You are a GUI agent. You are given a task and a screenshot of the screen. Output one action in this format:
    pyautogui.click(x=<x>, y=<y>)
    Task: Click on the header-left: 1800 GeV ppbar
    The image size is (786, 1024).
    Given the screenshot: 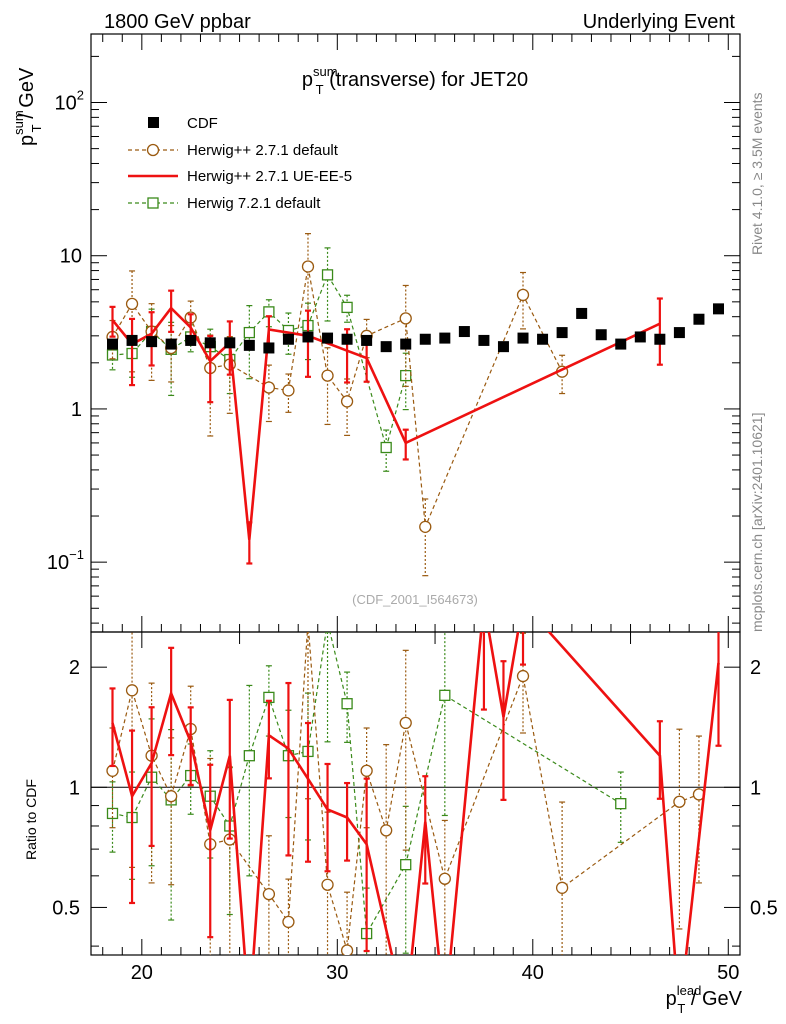 What is the action you would take?
    pyautogui.click(x=177, y=22)
    